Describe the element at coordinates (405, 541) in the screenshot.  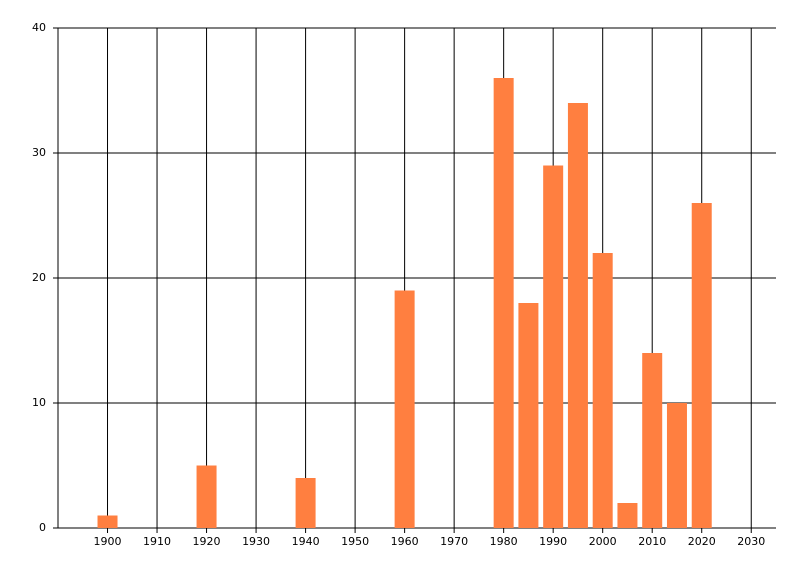
I see `x-tick-label: 1960` at that location.